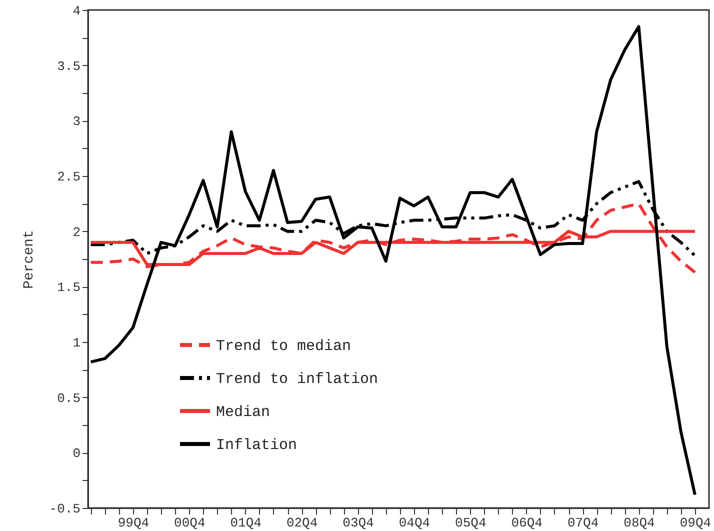 Image resolution: width=714 pixels, height=531 pixels. What do you see at coordinates (527, 523) in the screenshot?
I see `x-tick-label: 06Q4` at bounding box center [527, 523].